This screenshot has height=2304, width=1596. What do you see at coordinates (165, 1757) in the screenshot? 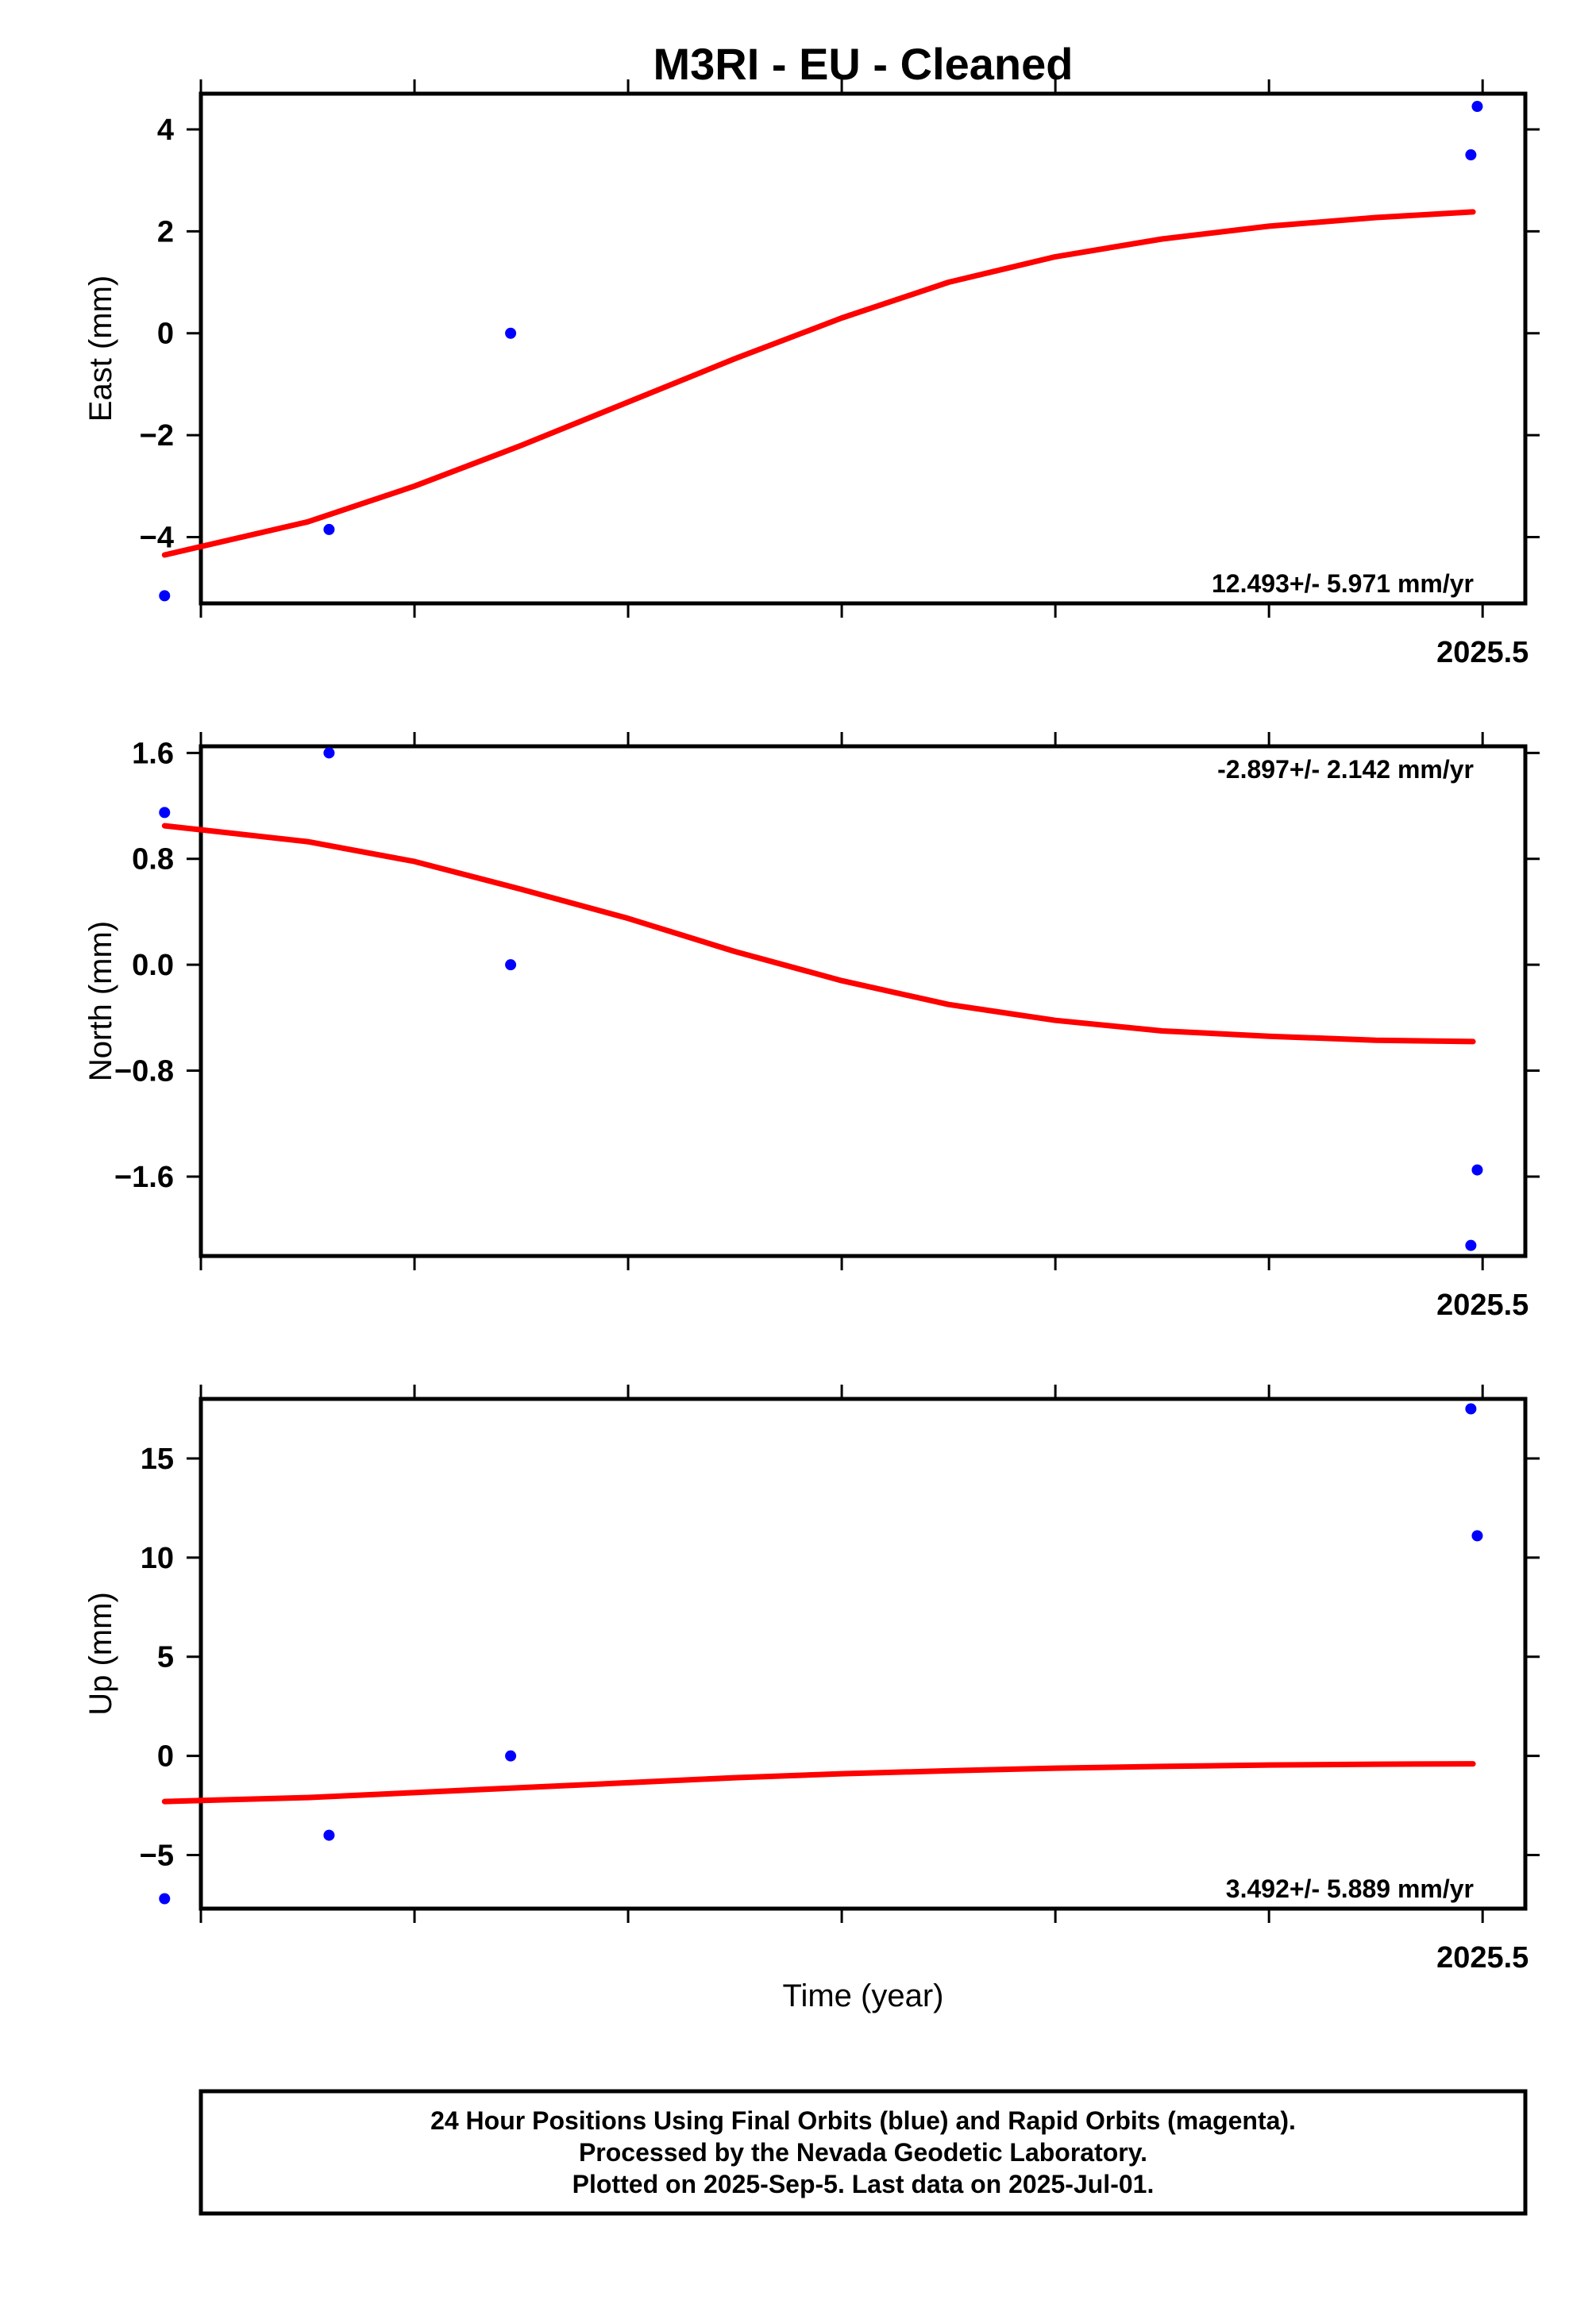
I see `up-ytick-label: 0` at bounding box center [165, 1757].